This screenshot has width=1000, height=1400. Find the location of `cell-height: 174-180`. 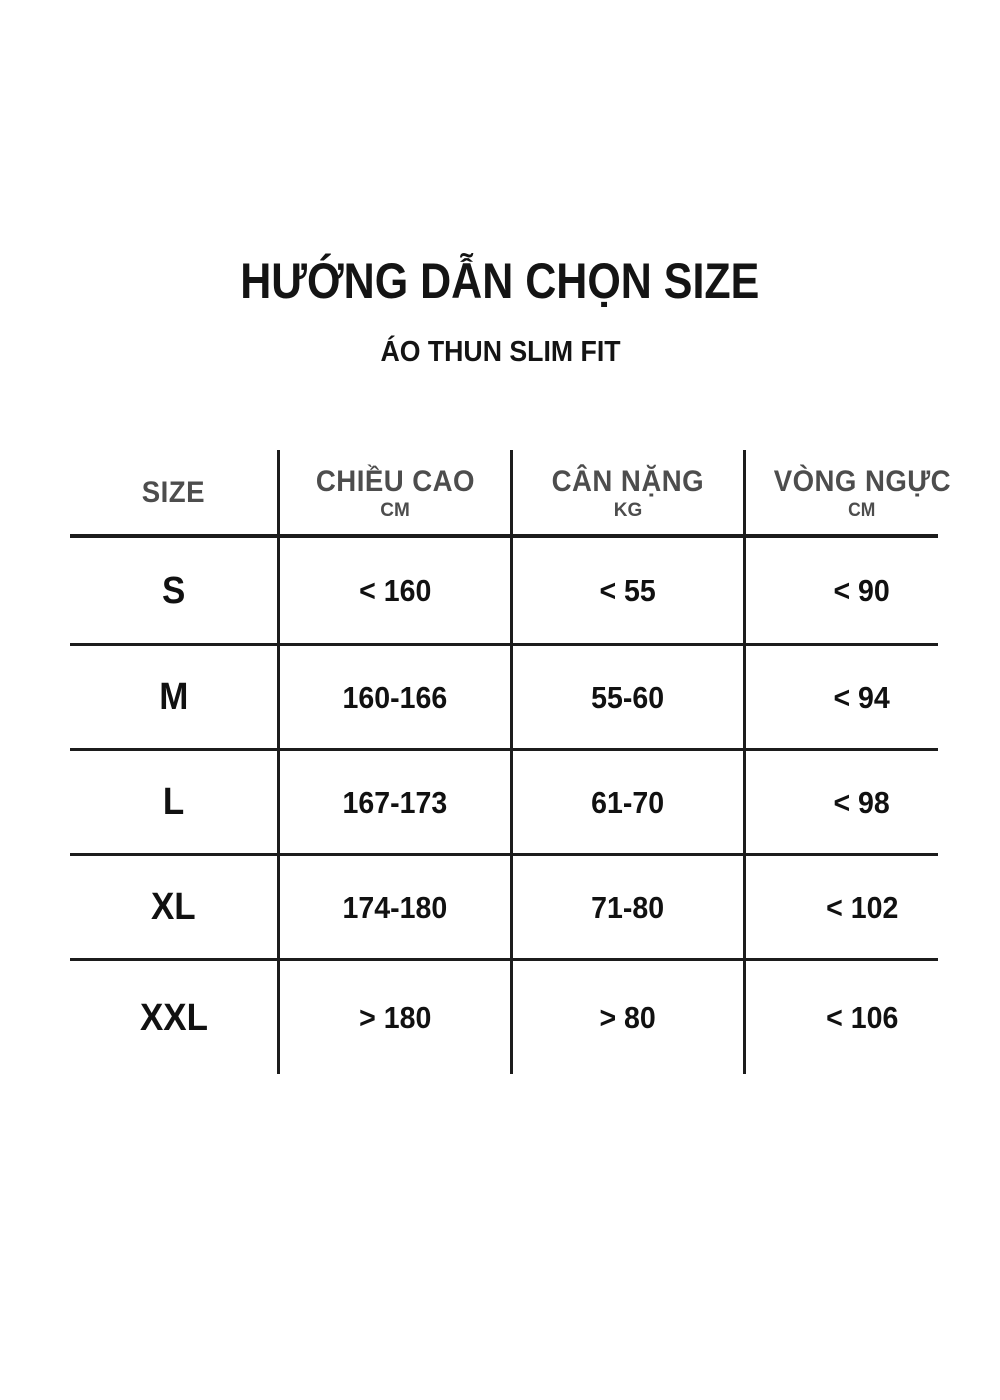

cell-height: 174-180 is located at coordinates (393, 907).